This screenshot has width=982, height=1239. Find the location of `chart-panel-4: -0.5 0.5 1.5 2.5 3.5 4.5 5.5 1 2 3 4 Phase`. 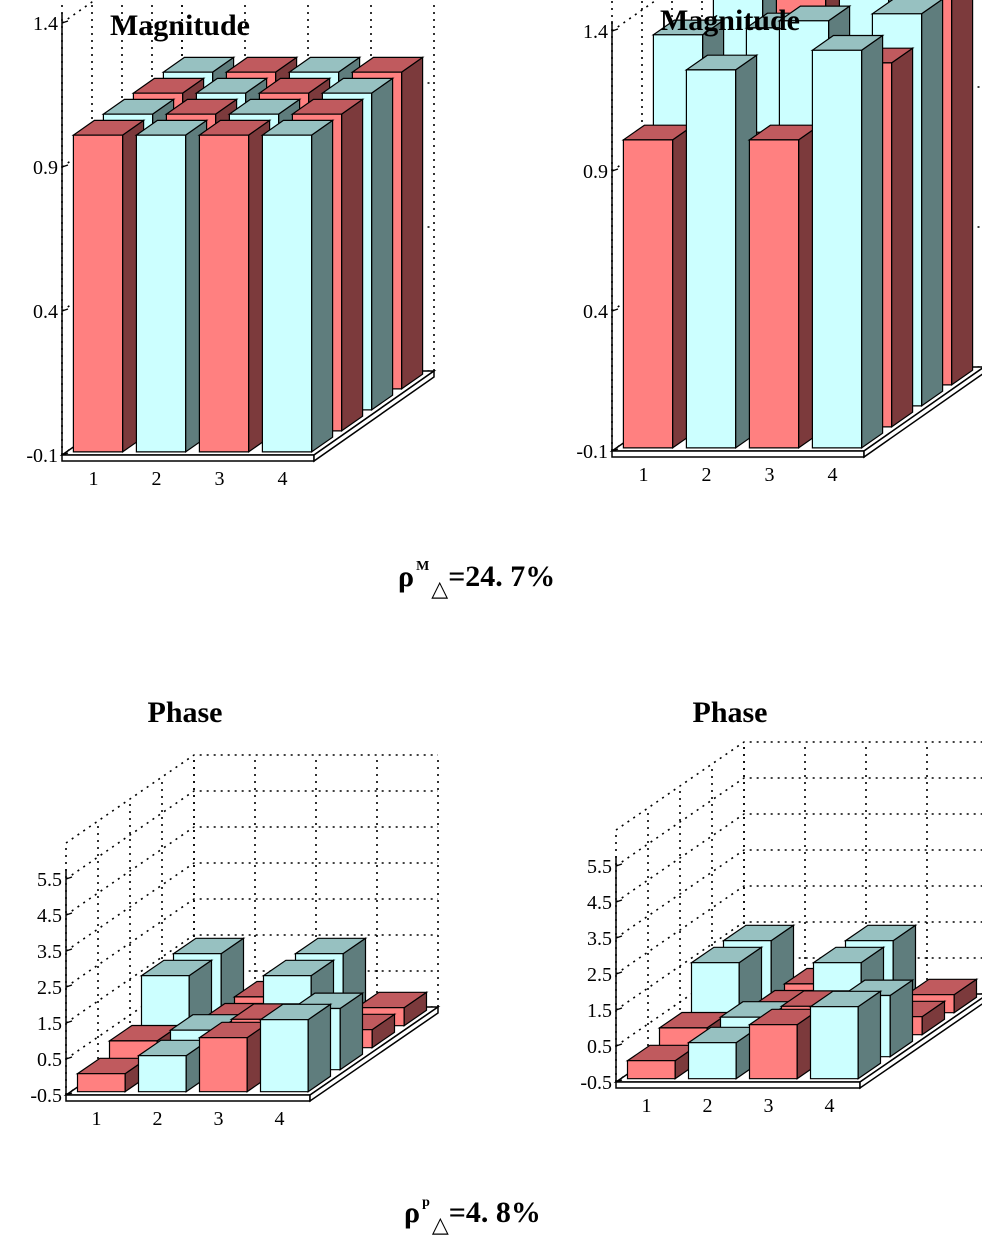

chart-panel-4: -0.5 0.5 1.5 2.5 3.5 4.5 5.5 1 2 3 4 Phase is located at coordinates (781, 906).